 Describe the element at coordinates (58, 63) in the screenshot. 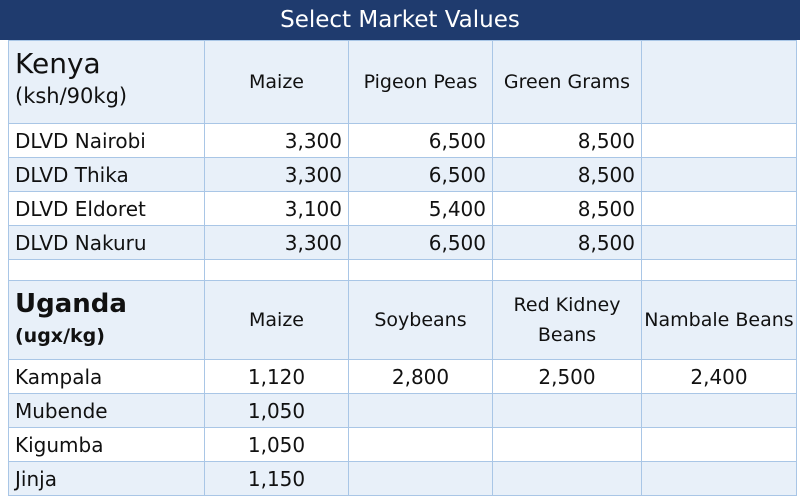

I see `country-name: Kenya` at that location.